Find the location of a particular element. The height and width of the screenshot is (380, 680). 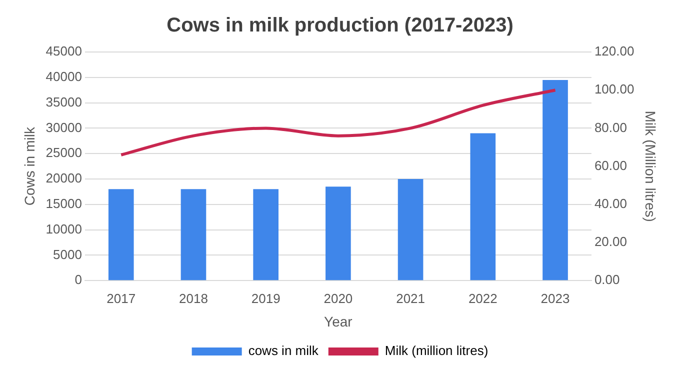

y-tick-label: 30000 is located at coordinates (64, 127).